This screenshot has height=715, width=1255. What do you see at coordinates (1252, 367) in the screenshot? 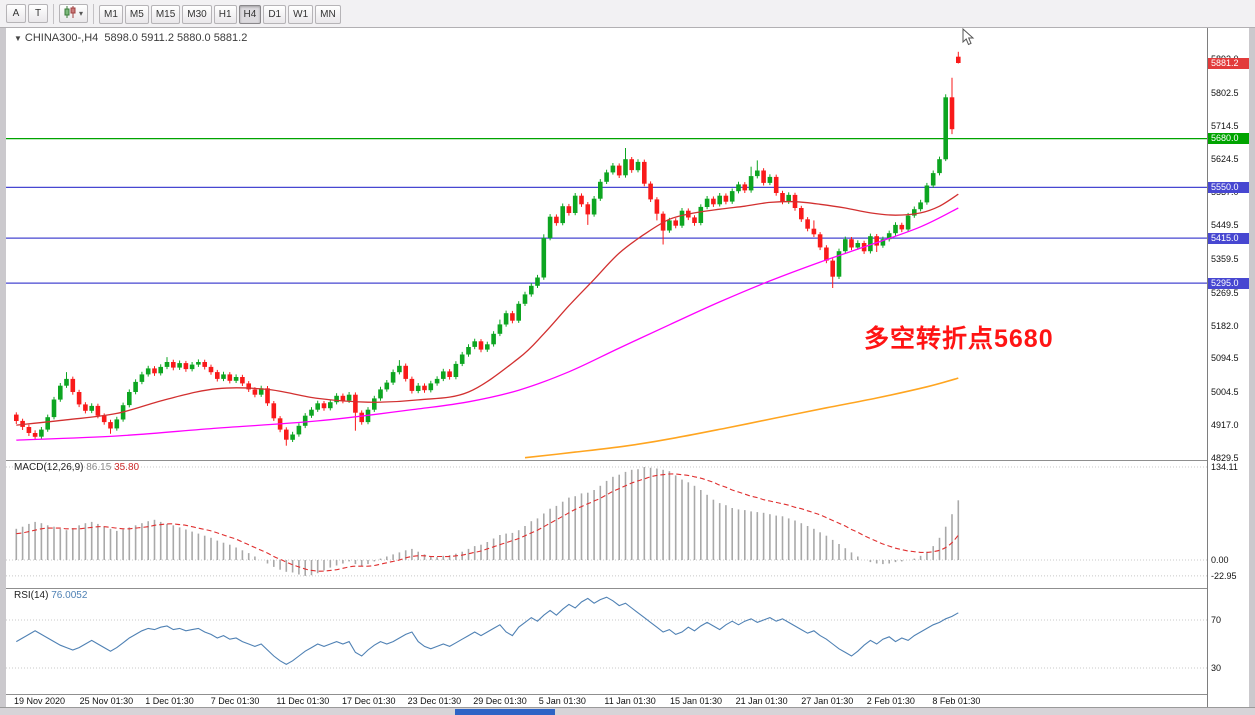
I see `window-border-right` at bounding box center [1252, 367].